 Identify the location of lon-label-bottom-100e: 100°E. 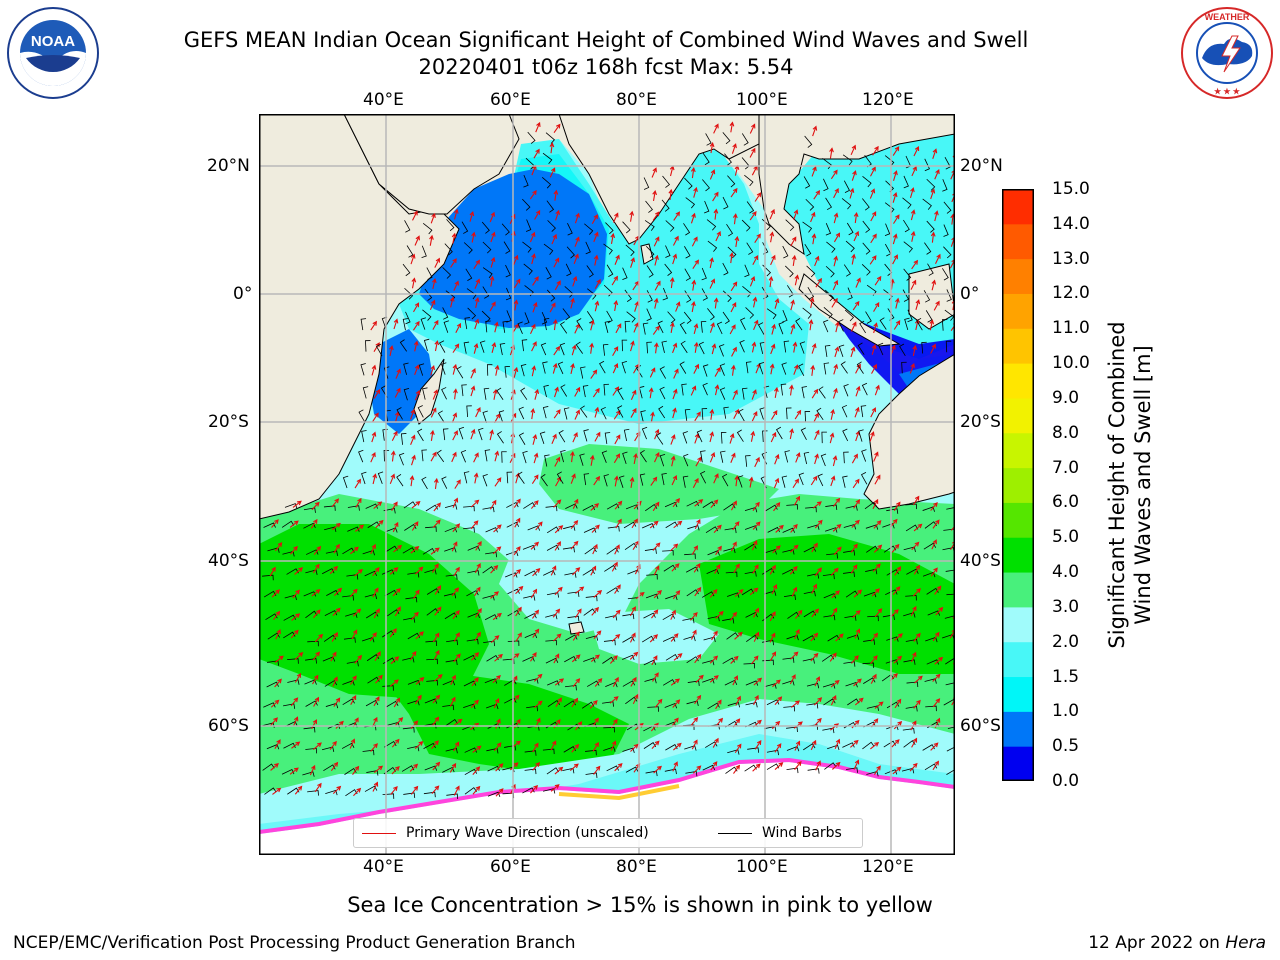
(762, 867).